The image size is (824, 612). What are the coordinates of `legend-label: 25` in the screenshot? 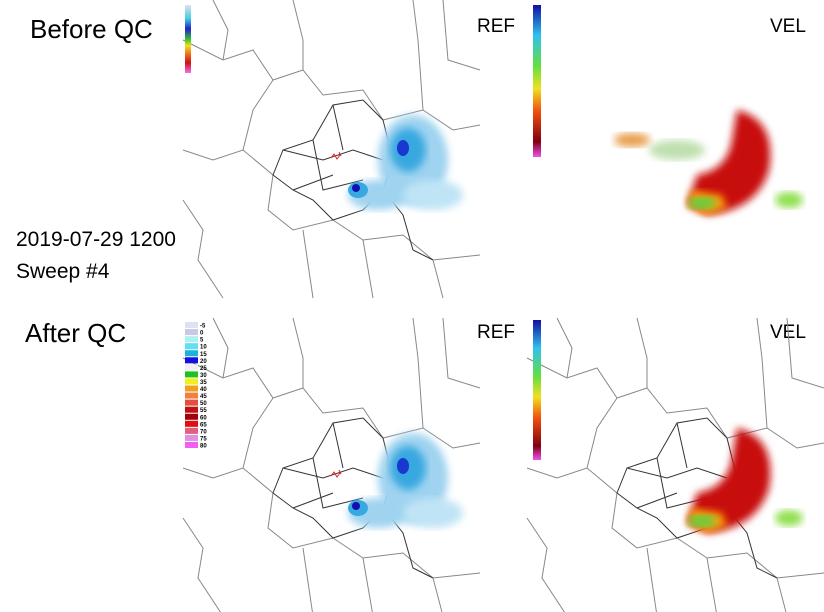 It's located at (203, 369).